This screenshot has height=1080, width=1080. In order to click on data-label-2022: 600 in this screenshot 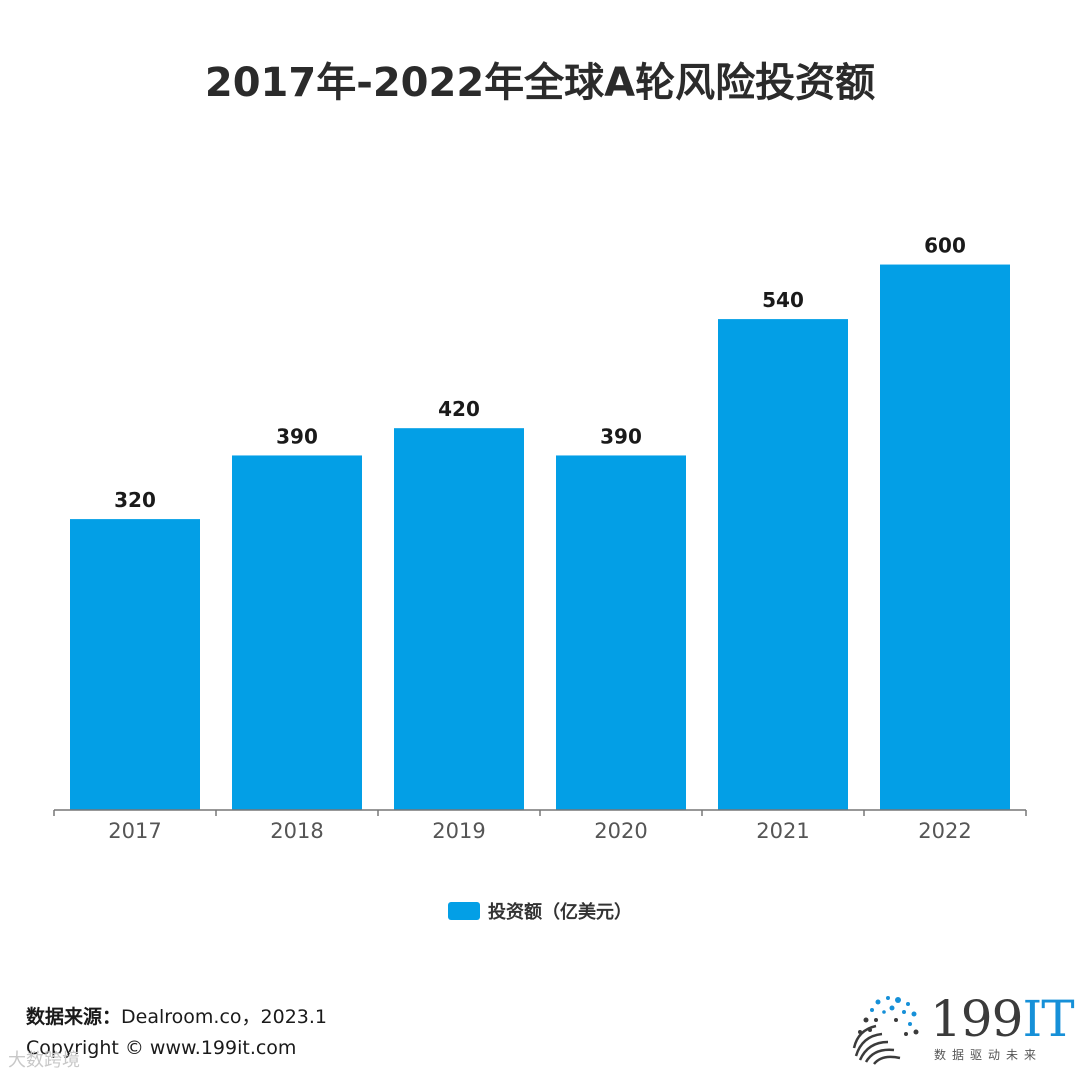, I will do `click(945, 246)`.